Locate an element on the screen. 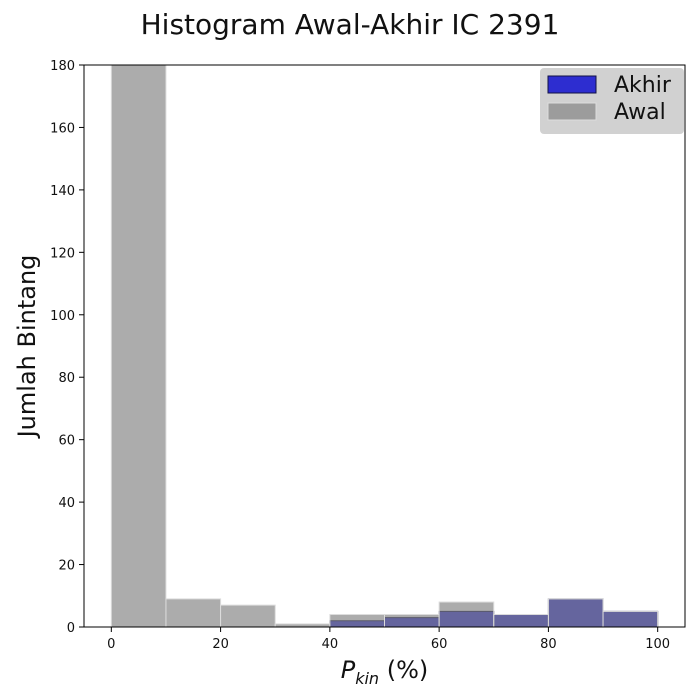 The image size is (700, 700). y-tick-label: 20 is located at coordinates (66, 566).